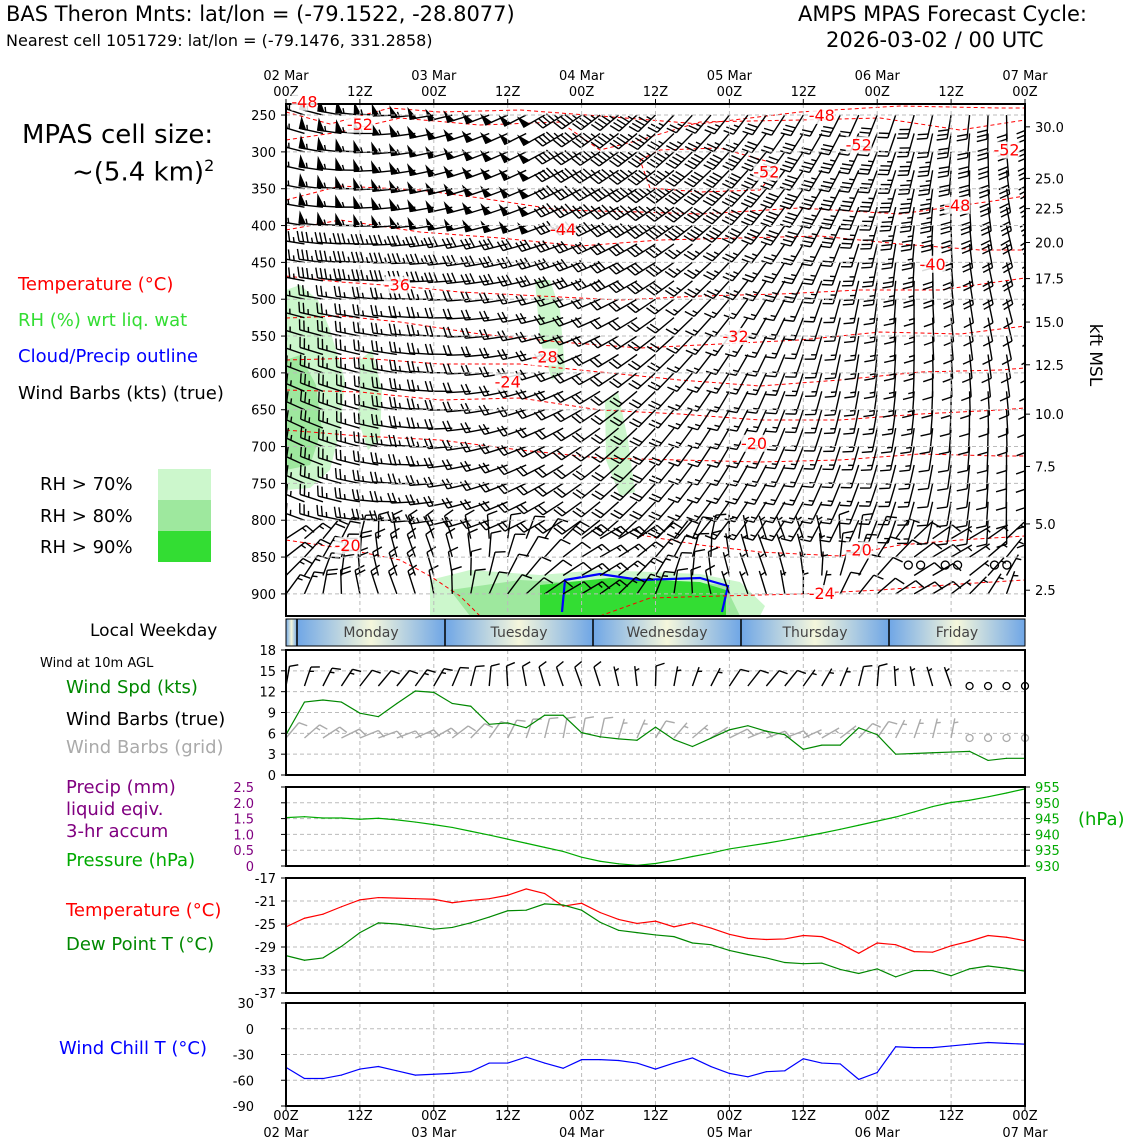  I want to click on temp-label-bg, so click(544, 357).